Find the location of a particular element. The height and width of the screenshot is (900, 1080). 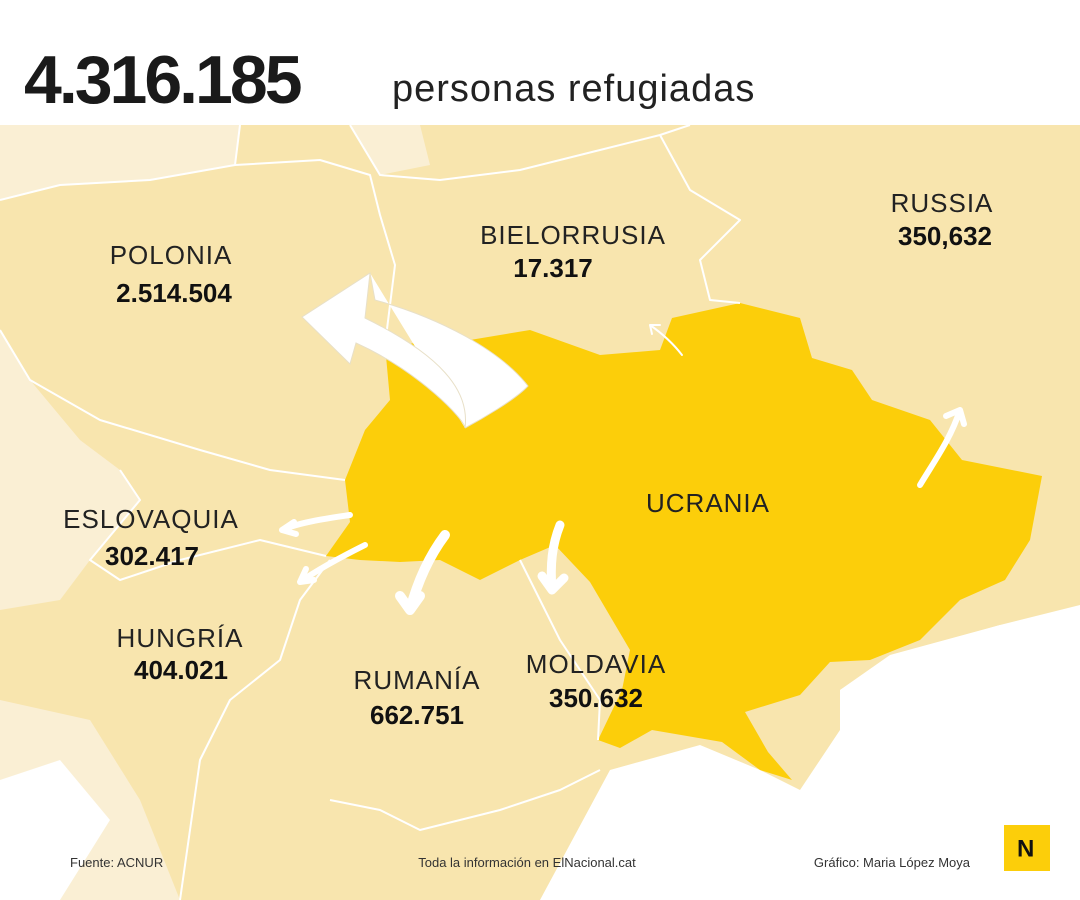

arrow-russia is located at coordinates (942, 447).